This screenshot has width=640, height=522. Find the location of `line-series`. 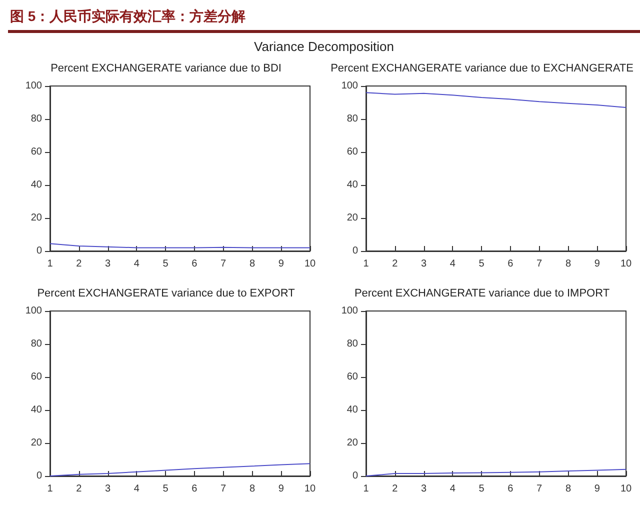

line-series is located at coordinates (496, 100).